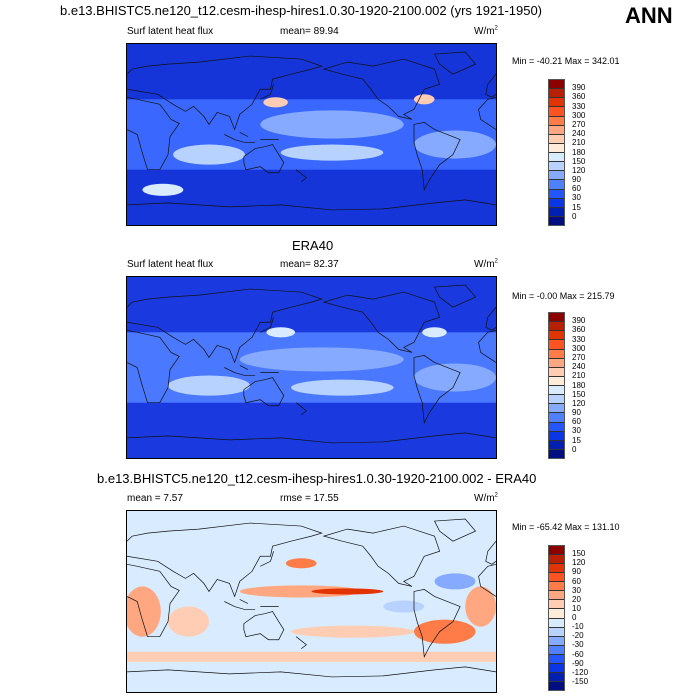 The image size is (700, 700). I want to click on panel1-colorbar, so click(556, 152).